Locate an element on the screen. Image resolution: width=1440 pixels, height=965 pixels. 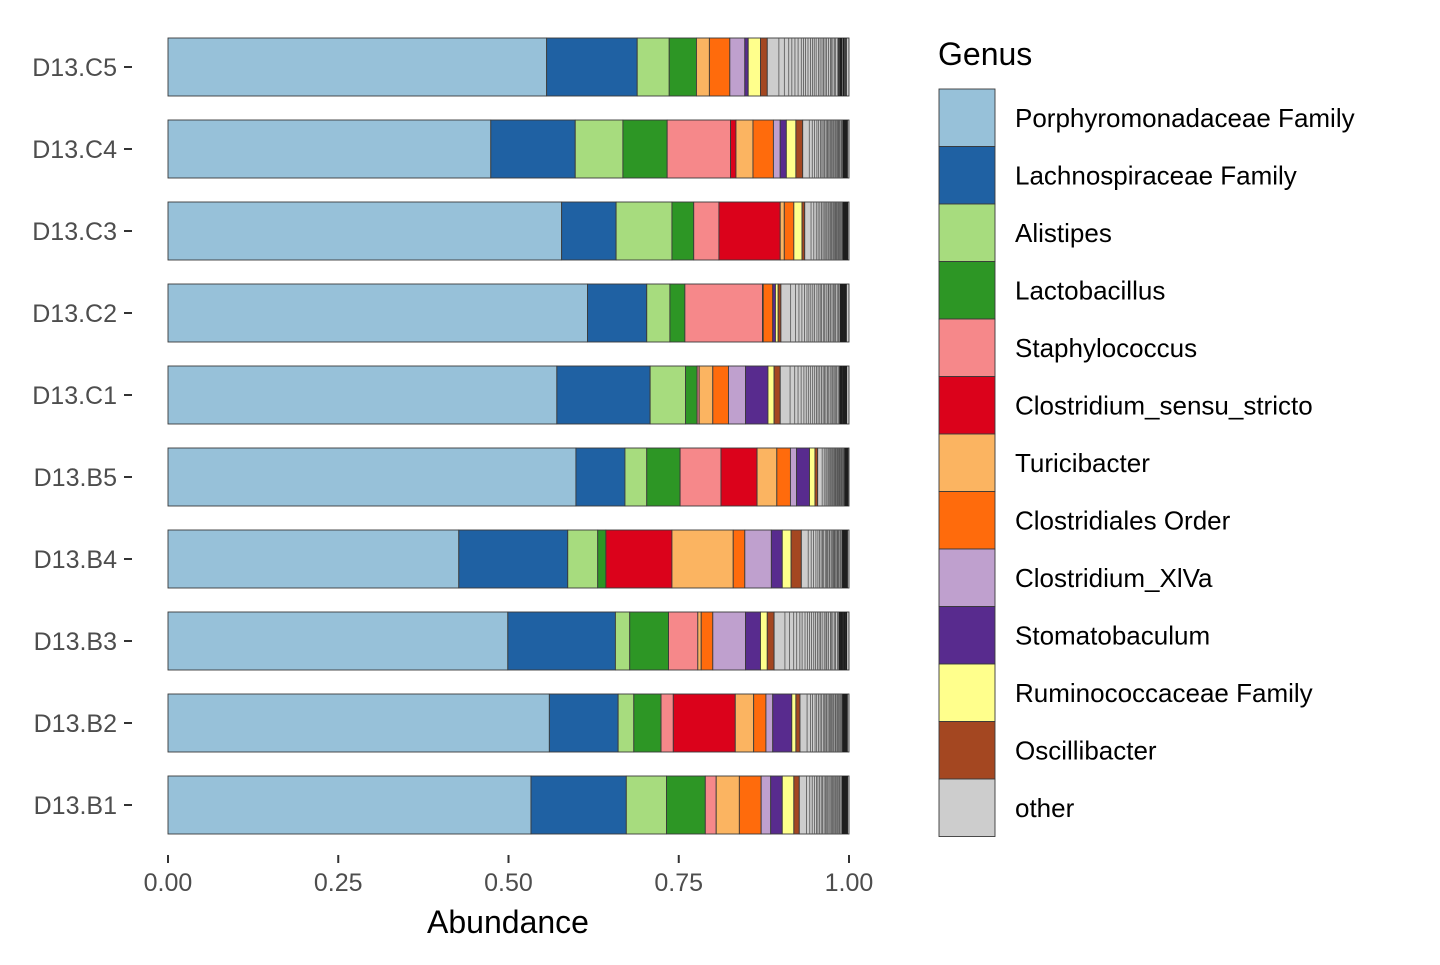
x-tick-label: 0.50 is located at coordinates (508, 883).